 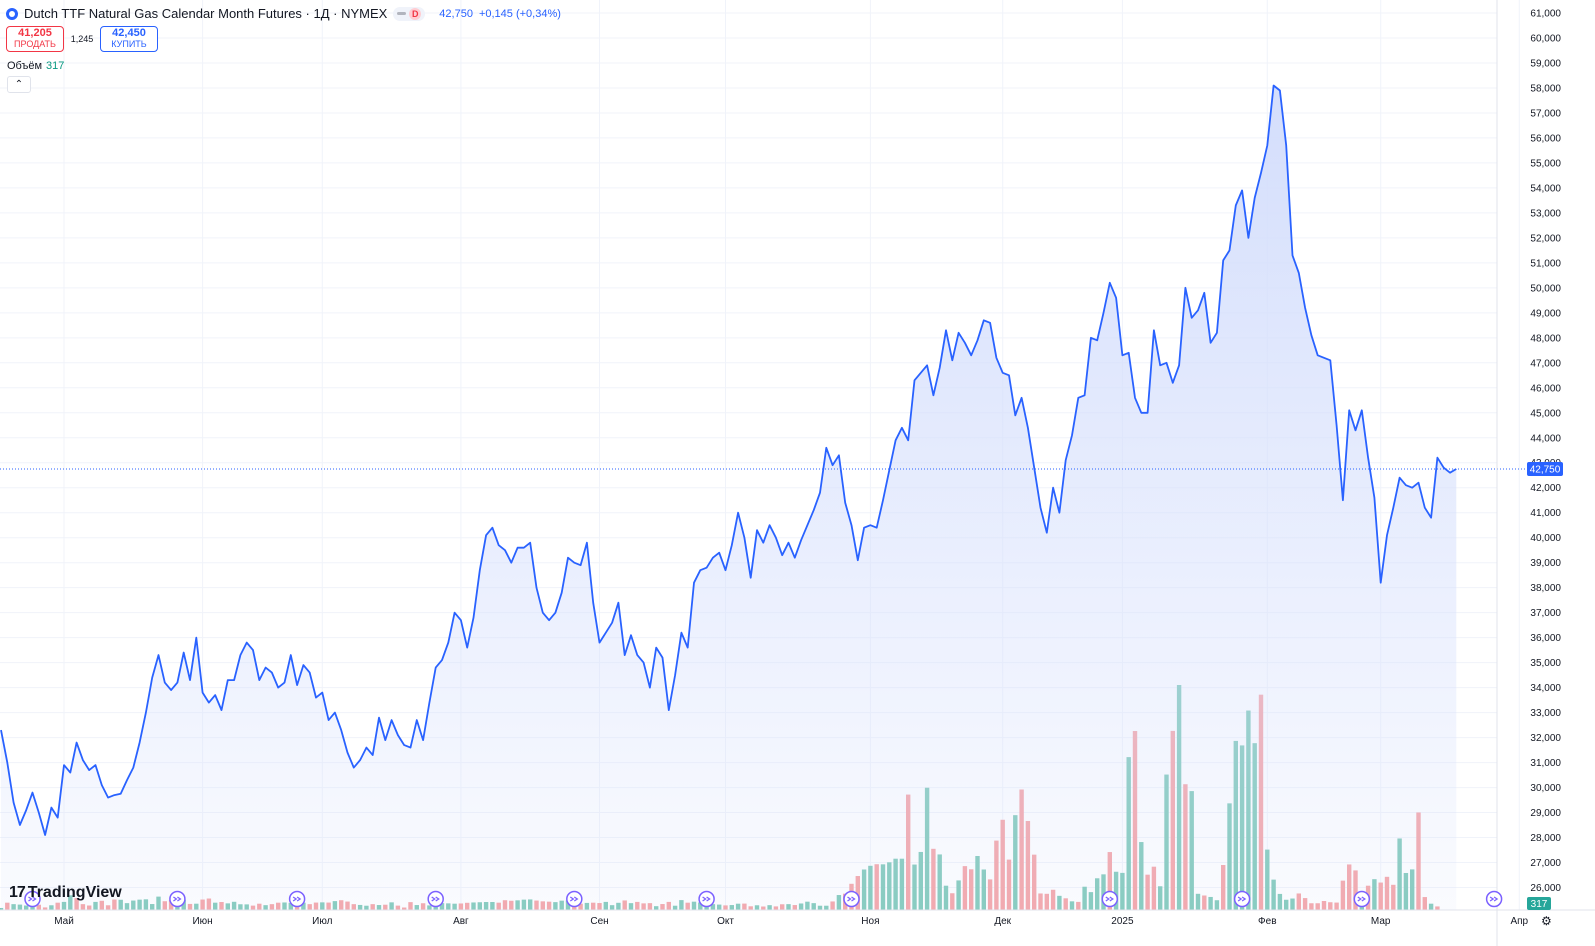 What do you see at coordinates (1545, 488) in the screenshot?
I see `y-tick-label: 42,000` at bounding box center [1545, 488].